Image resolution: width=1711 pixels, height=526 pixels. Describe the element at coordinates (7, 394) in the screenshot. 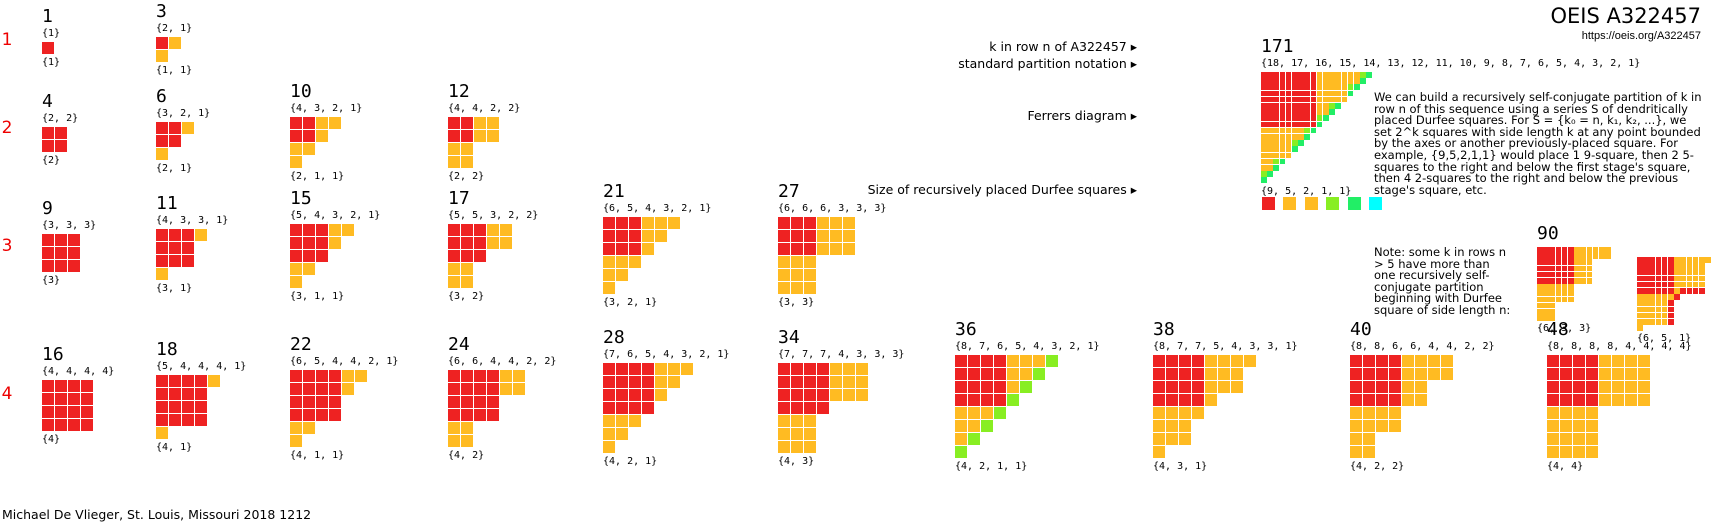

I see `row-label-4: 4` at that location.